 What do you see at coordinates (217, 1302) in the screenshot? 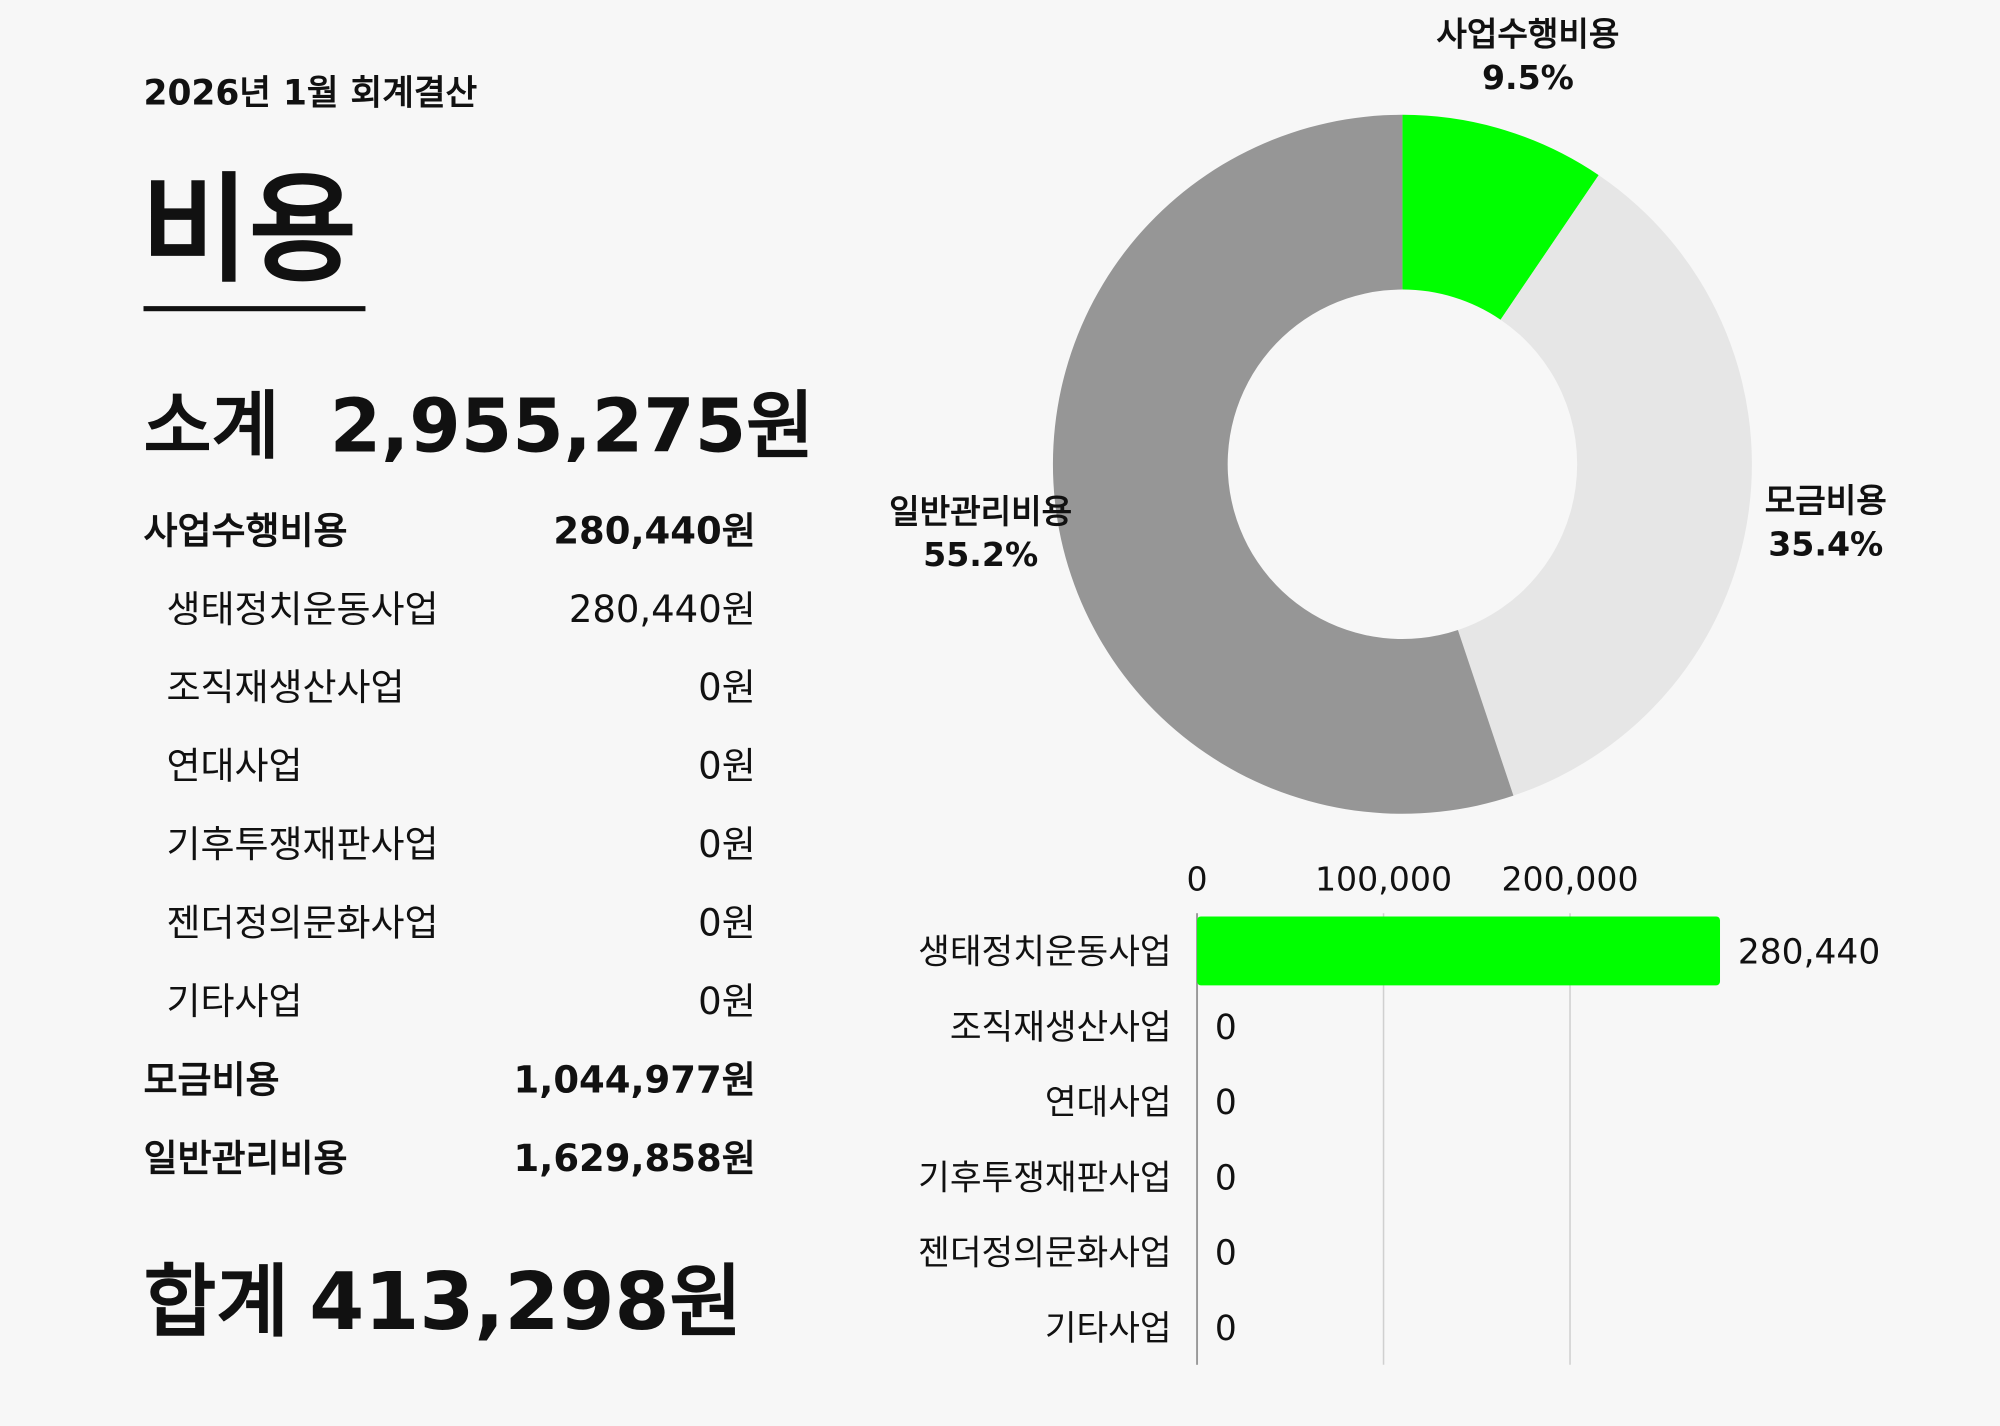
I see `total-label: 합계` at bounding box center [217, 1302].